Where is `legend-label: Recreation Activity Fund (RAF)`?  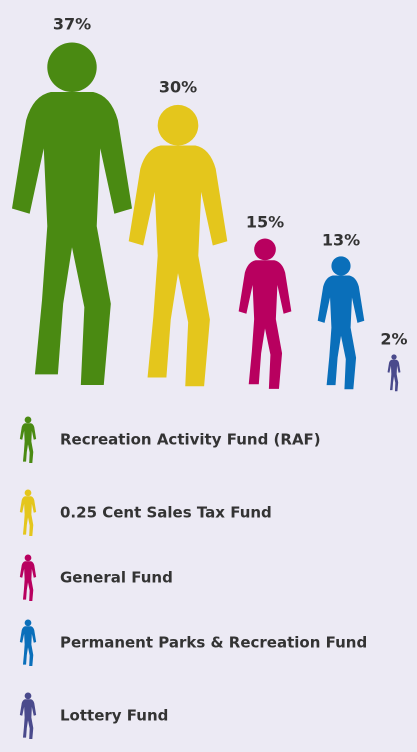 legend-label: Recreation Activity Fund (RAF) is located at coordinates (190, 440).